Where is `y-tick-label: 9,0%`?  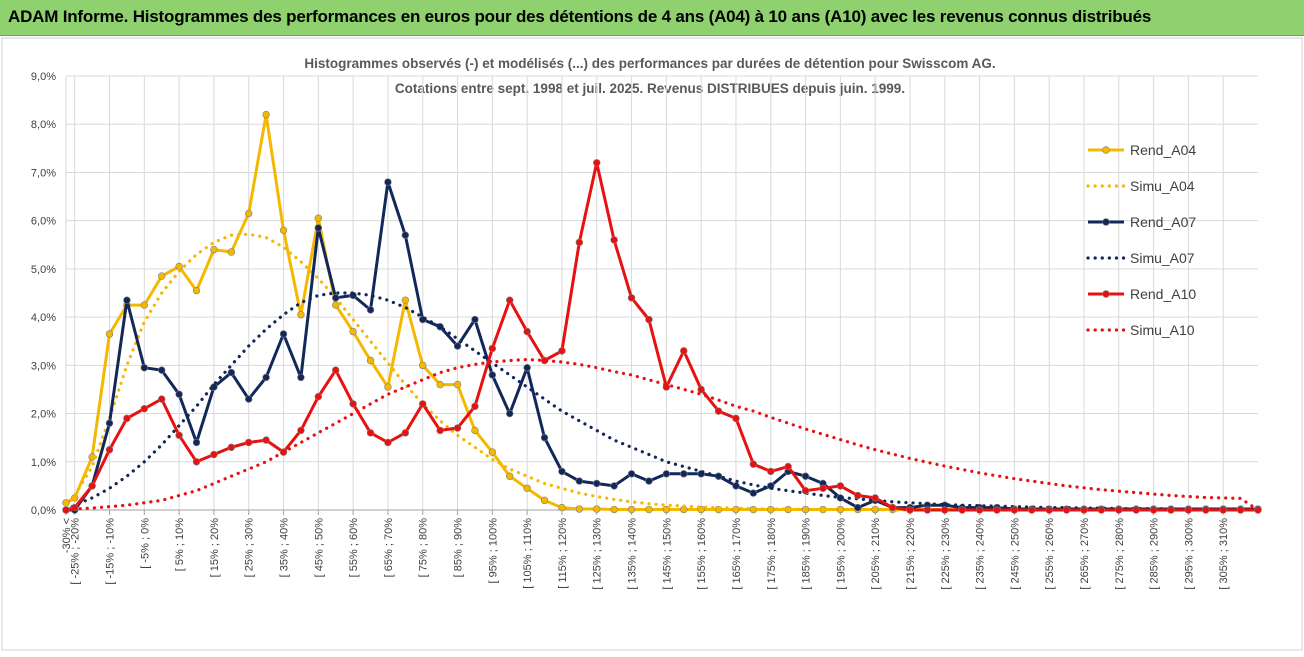 y-tick-label: 9,0% is located at coordinates (43, 77).